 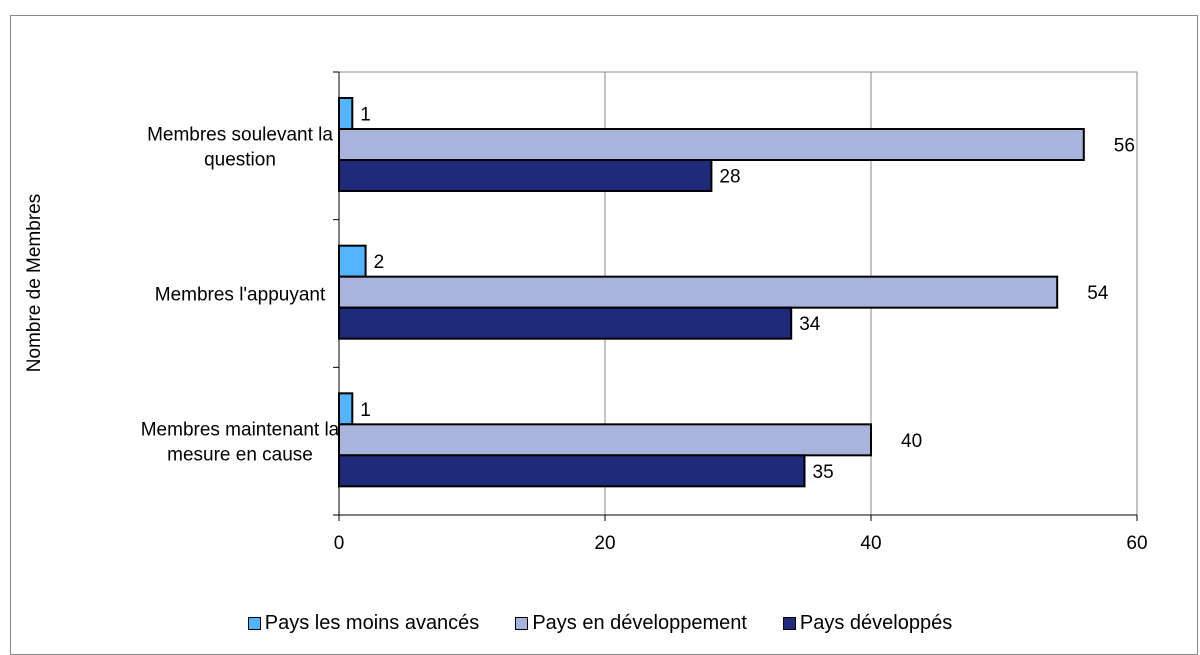 What do you see at coordinates (876, 623) in the screenshot?
I see `legend-label: Pays développés` at bounding box center [876, 623].